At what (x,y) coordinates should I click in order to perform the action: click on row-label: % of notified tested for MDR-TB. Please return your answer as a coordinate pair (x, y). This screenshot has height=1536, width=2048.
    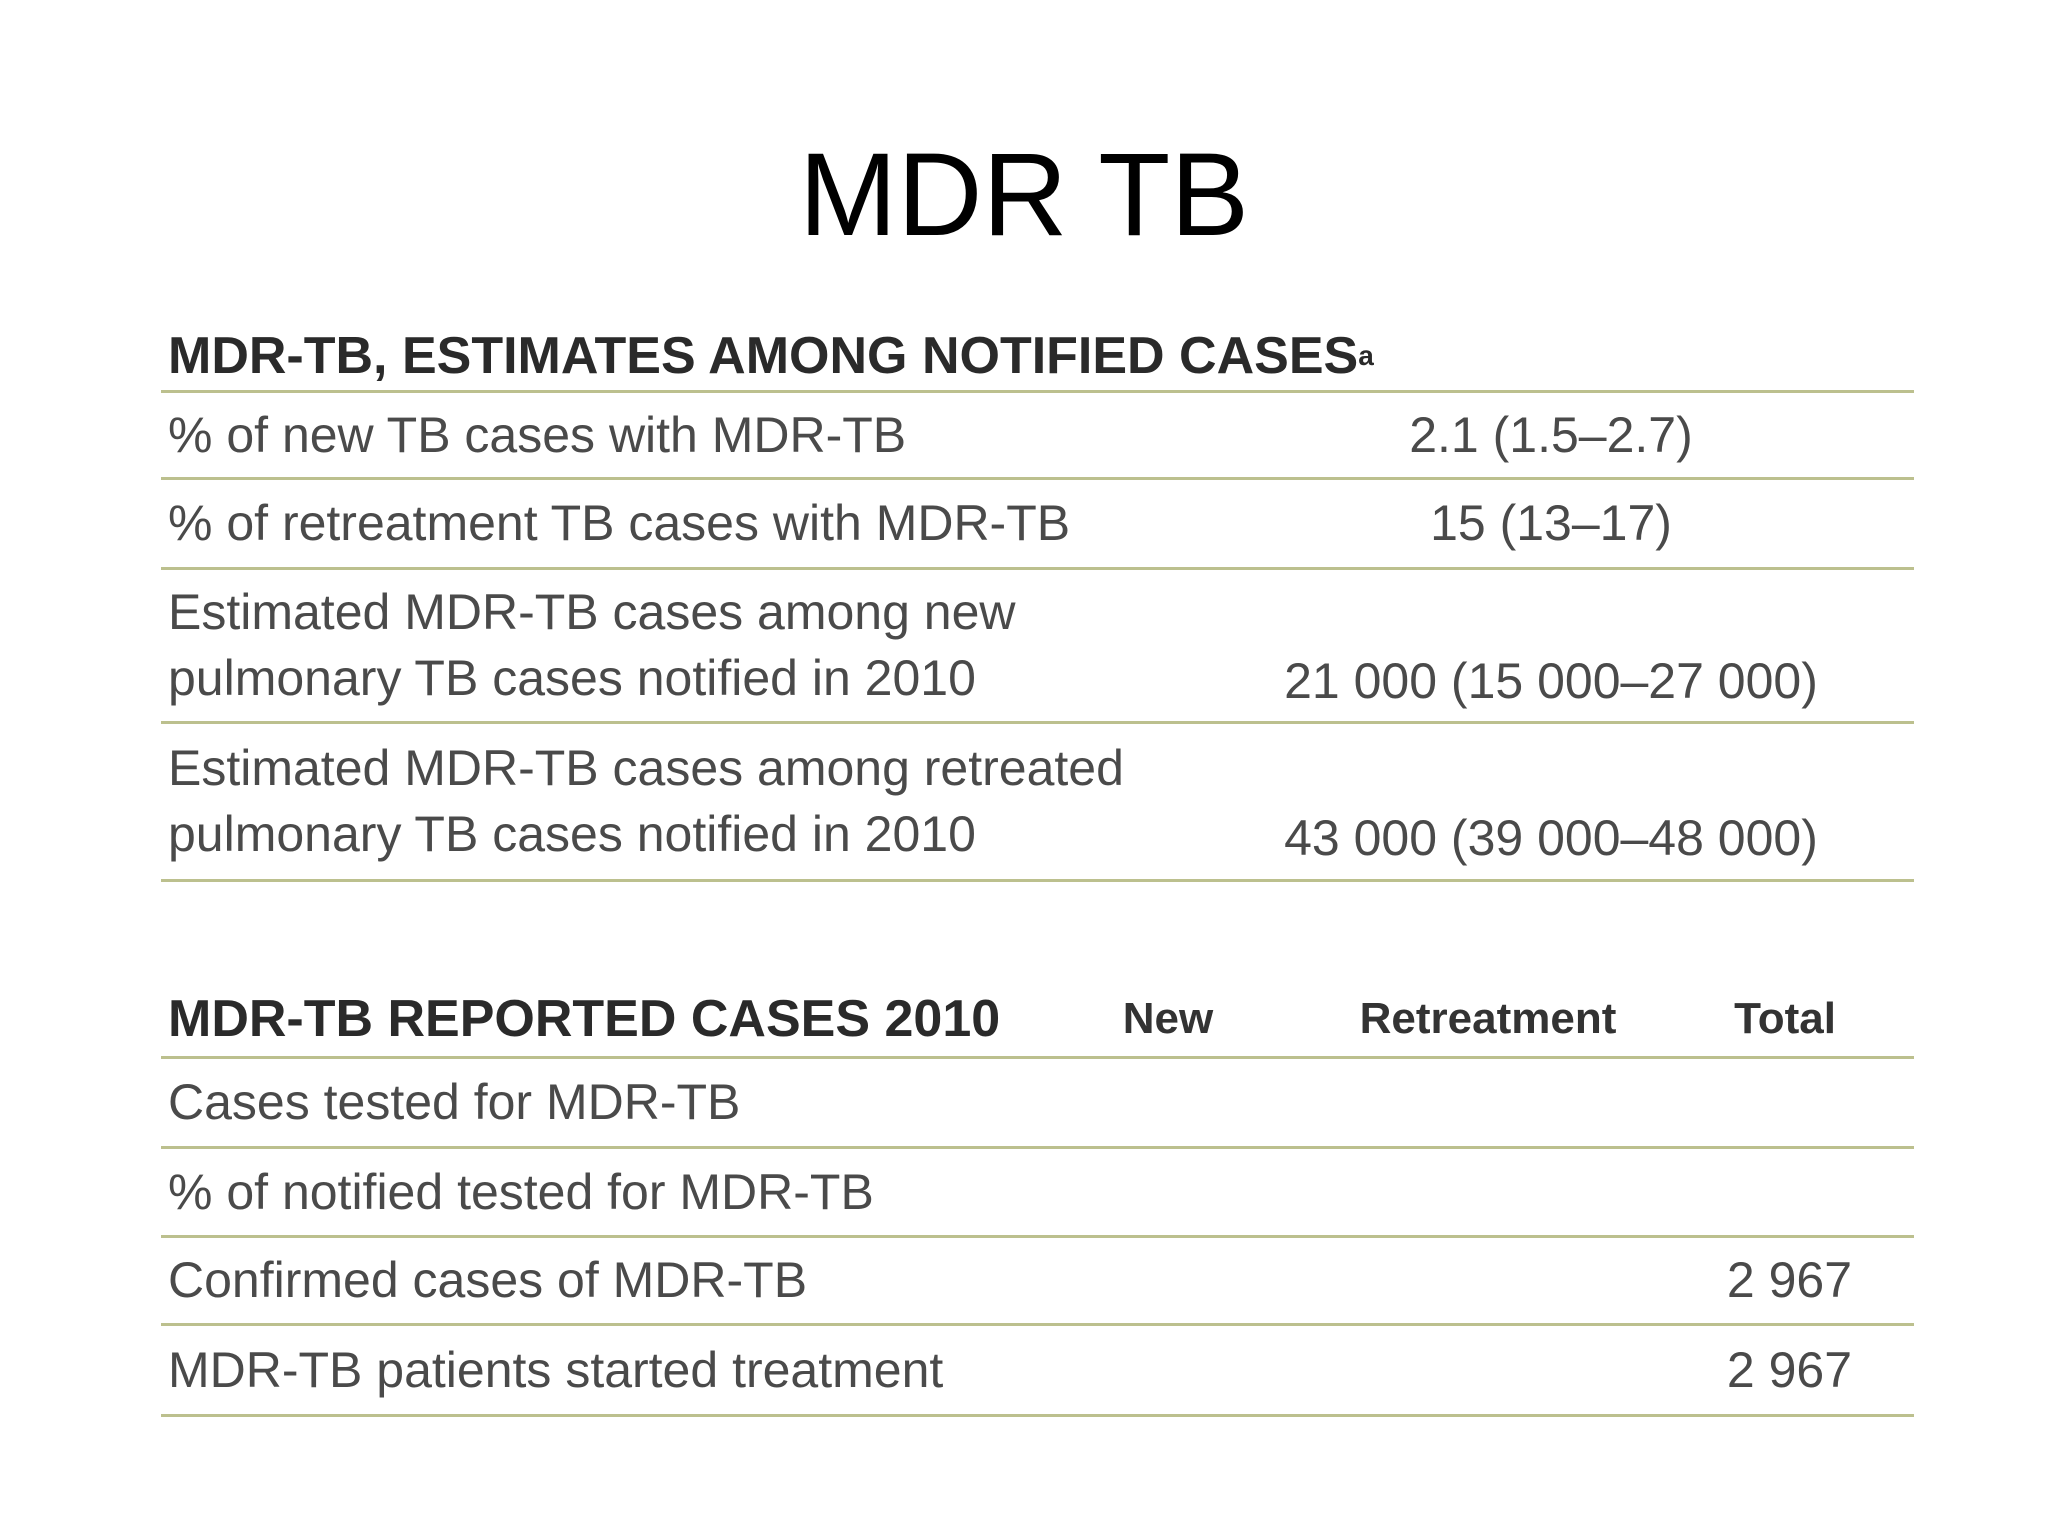
    Looking at the image, I should click on (521, 1191).